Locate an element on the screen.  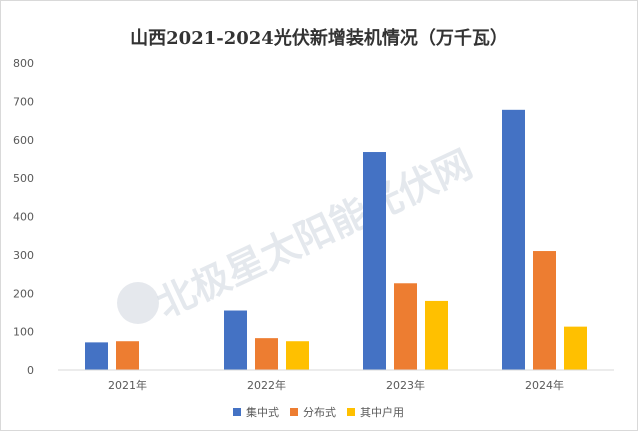
y-tick-label: 400 is located at coordinates (23, 217).